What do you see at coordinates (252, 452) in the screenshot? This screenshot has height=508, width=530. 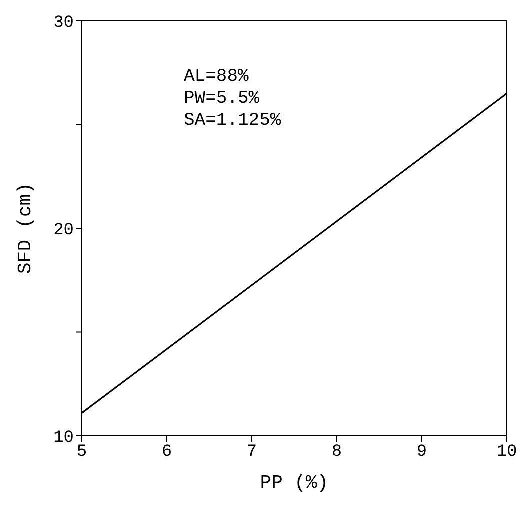 I see `x-tick-label: 7` at bounding box center [252, 452].